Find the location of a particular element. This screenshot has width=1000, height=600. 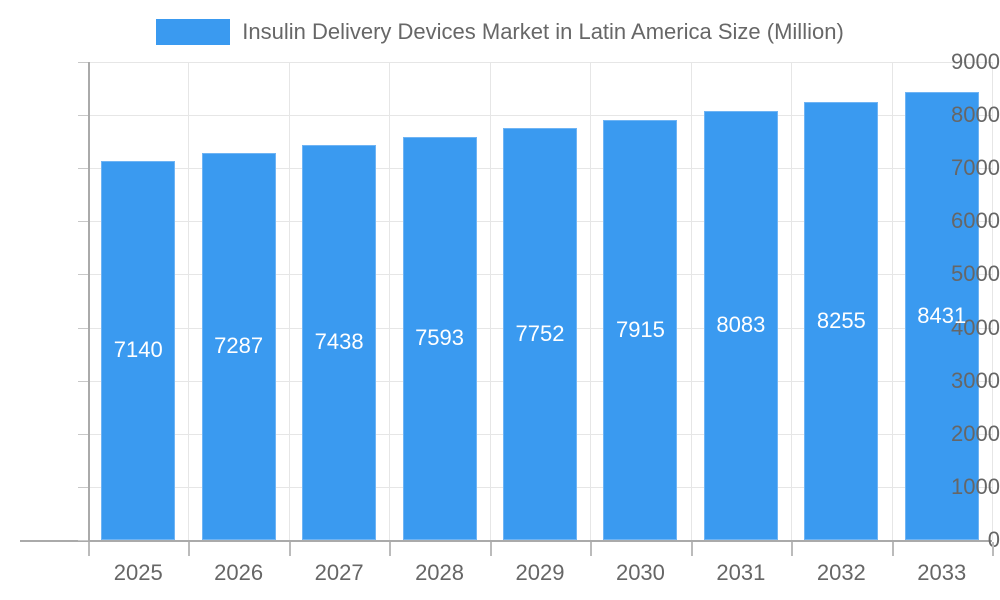

bar-value-label: 7915 is located at coordinates (640, 329).